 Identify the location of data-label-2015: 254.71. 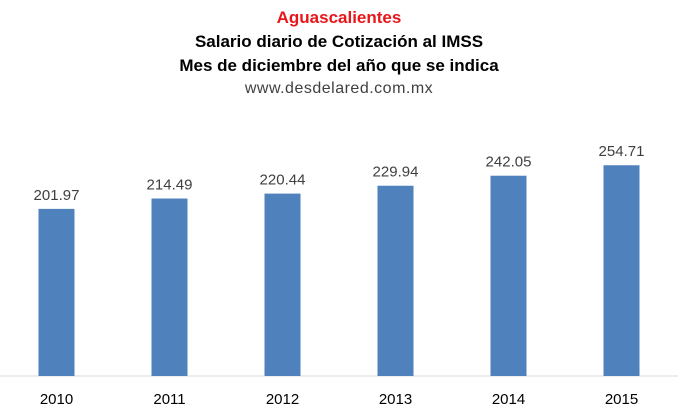
(622, 151).